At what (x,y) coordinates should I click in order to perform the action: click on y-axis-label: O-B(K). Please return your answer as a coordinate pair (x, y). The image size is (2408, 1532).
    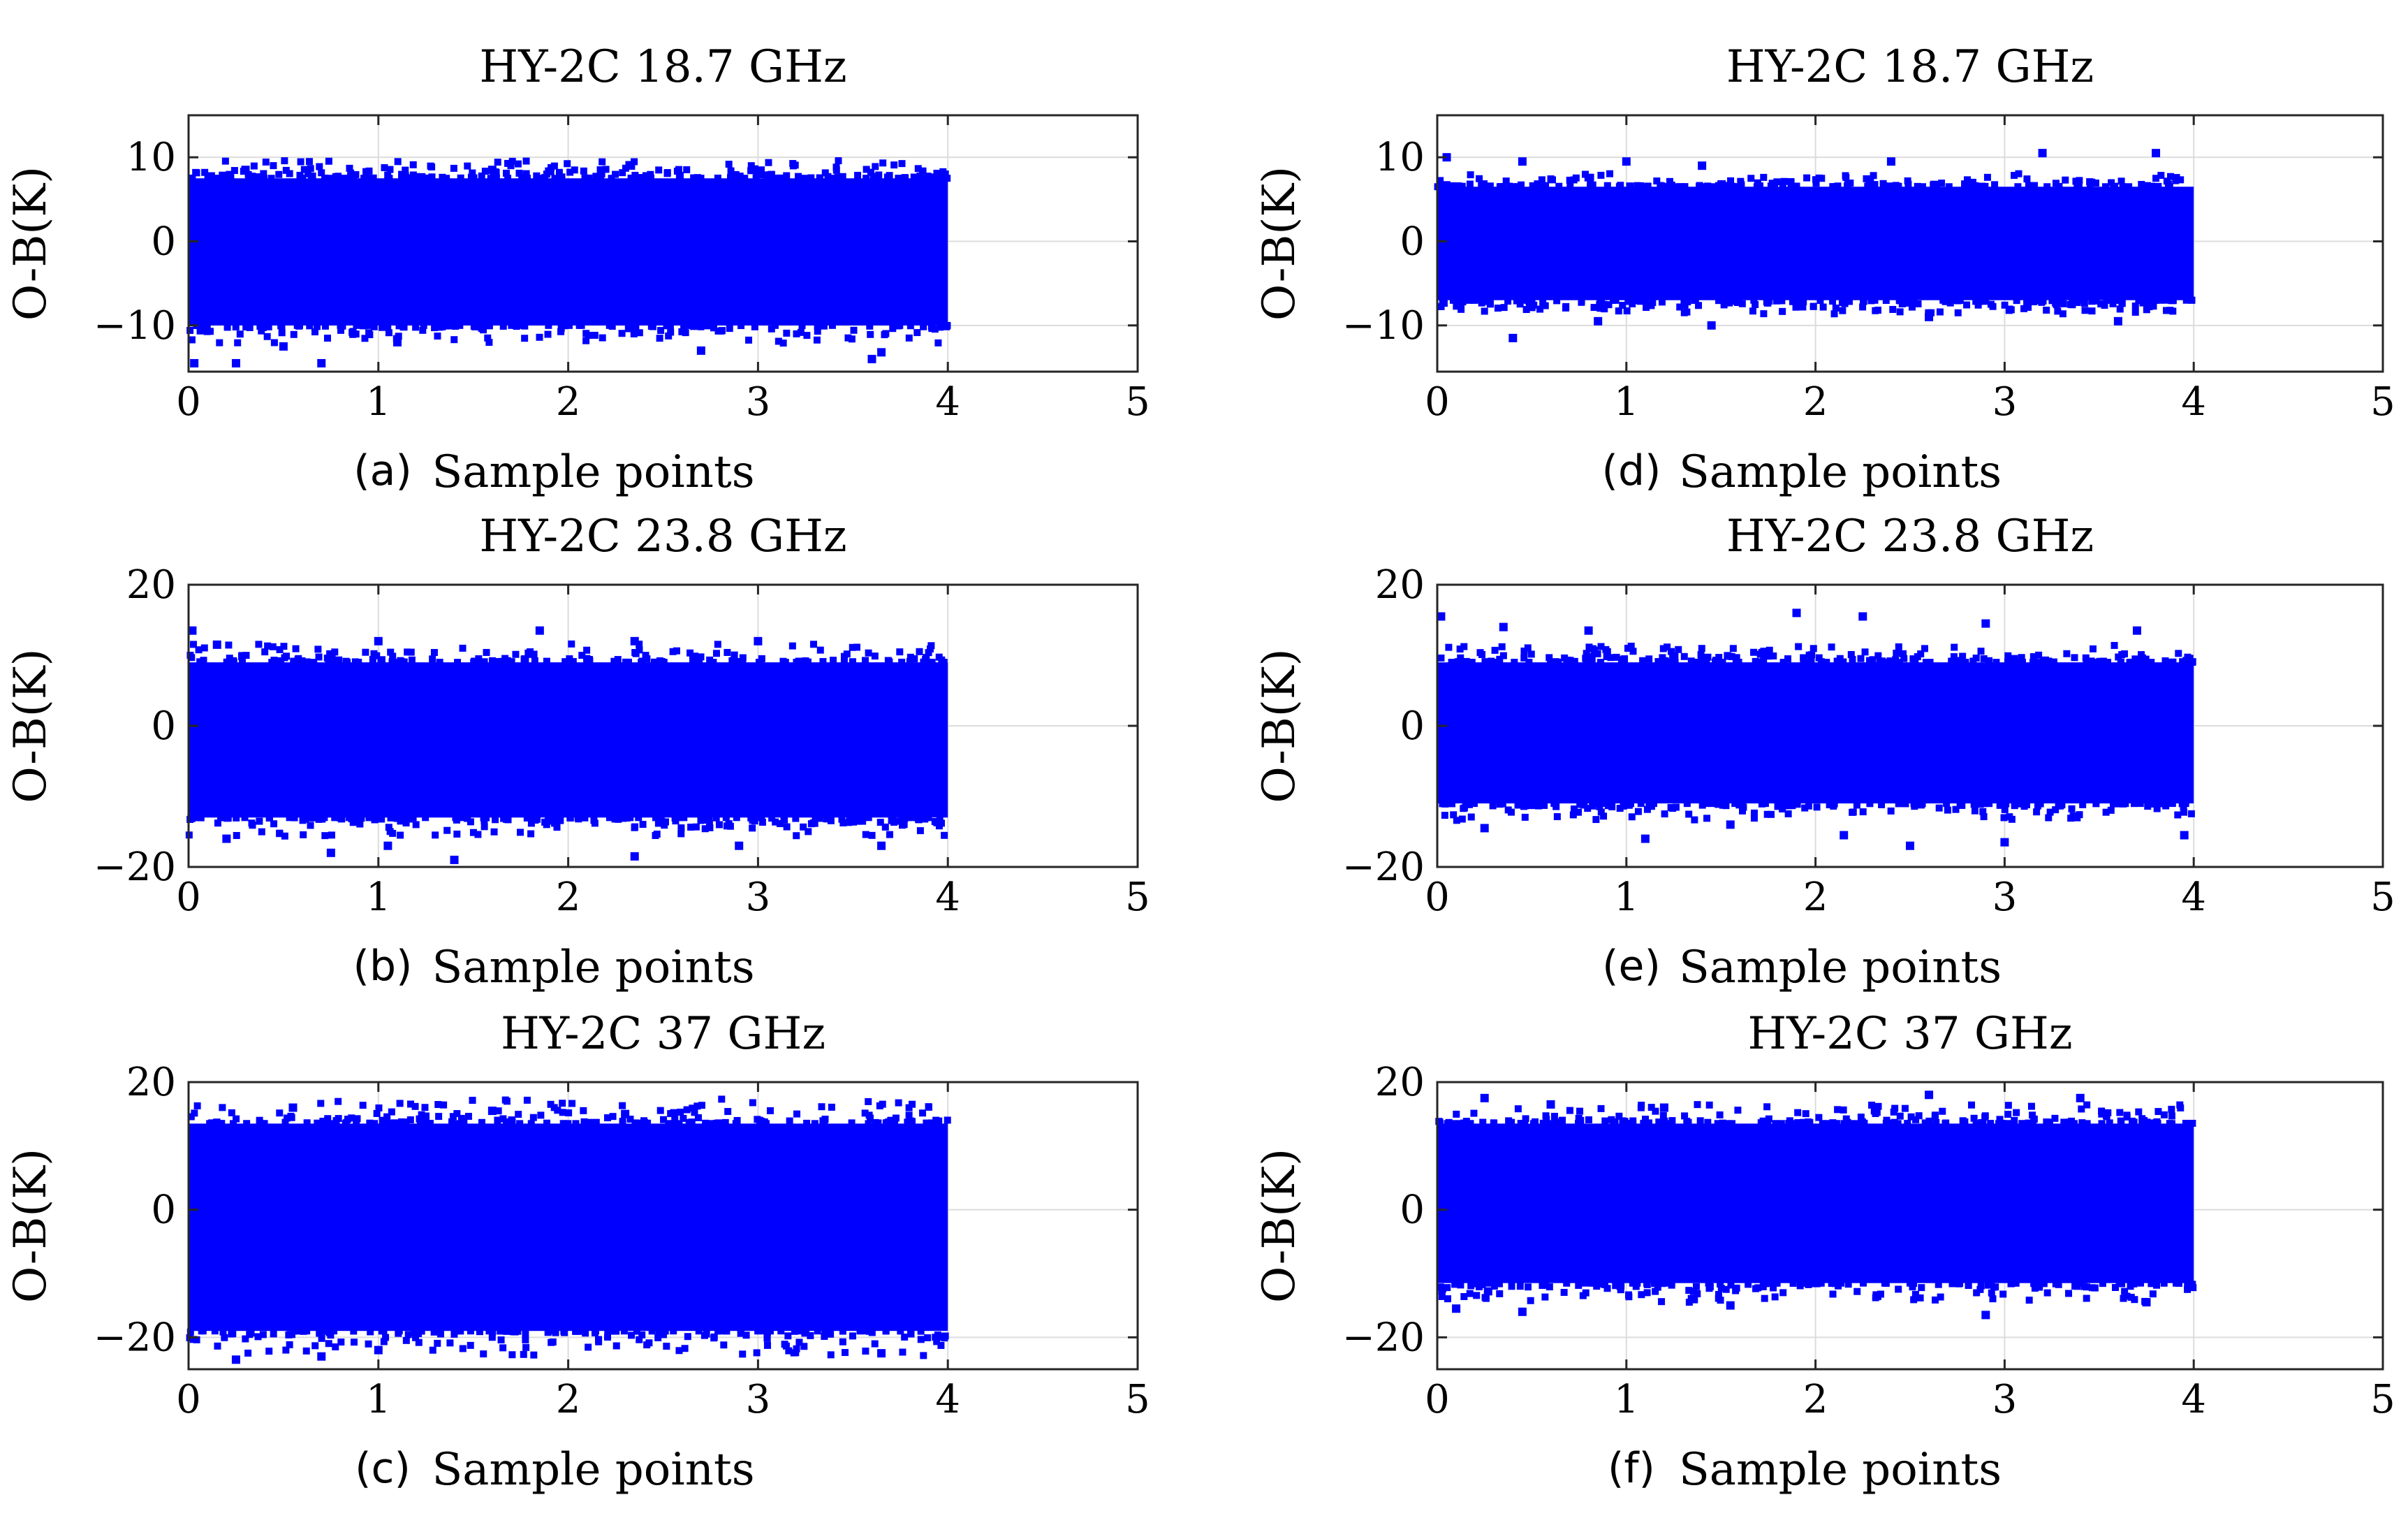
    Looking at the image, I should click on (1279, 1225).